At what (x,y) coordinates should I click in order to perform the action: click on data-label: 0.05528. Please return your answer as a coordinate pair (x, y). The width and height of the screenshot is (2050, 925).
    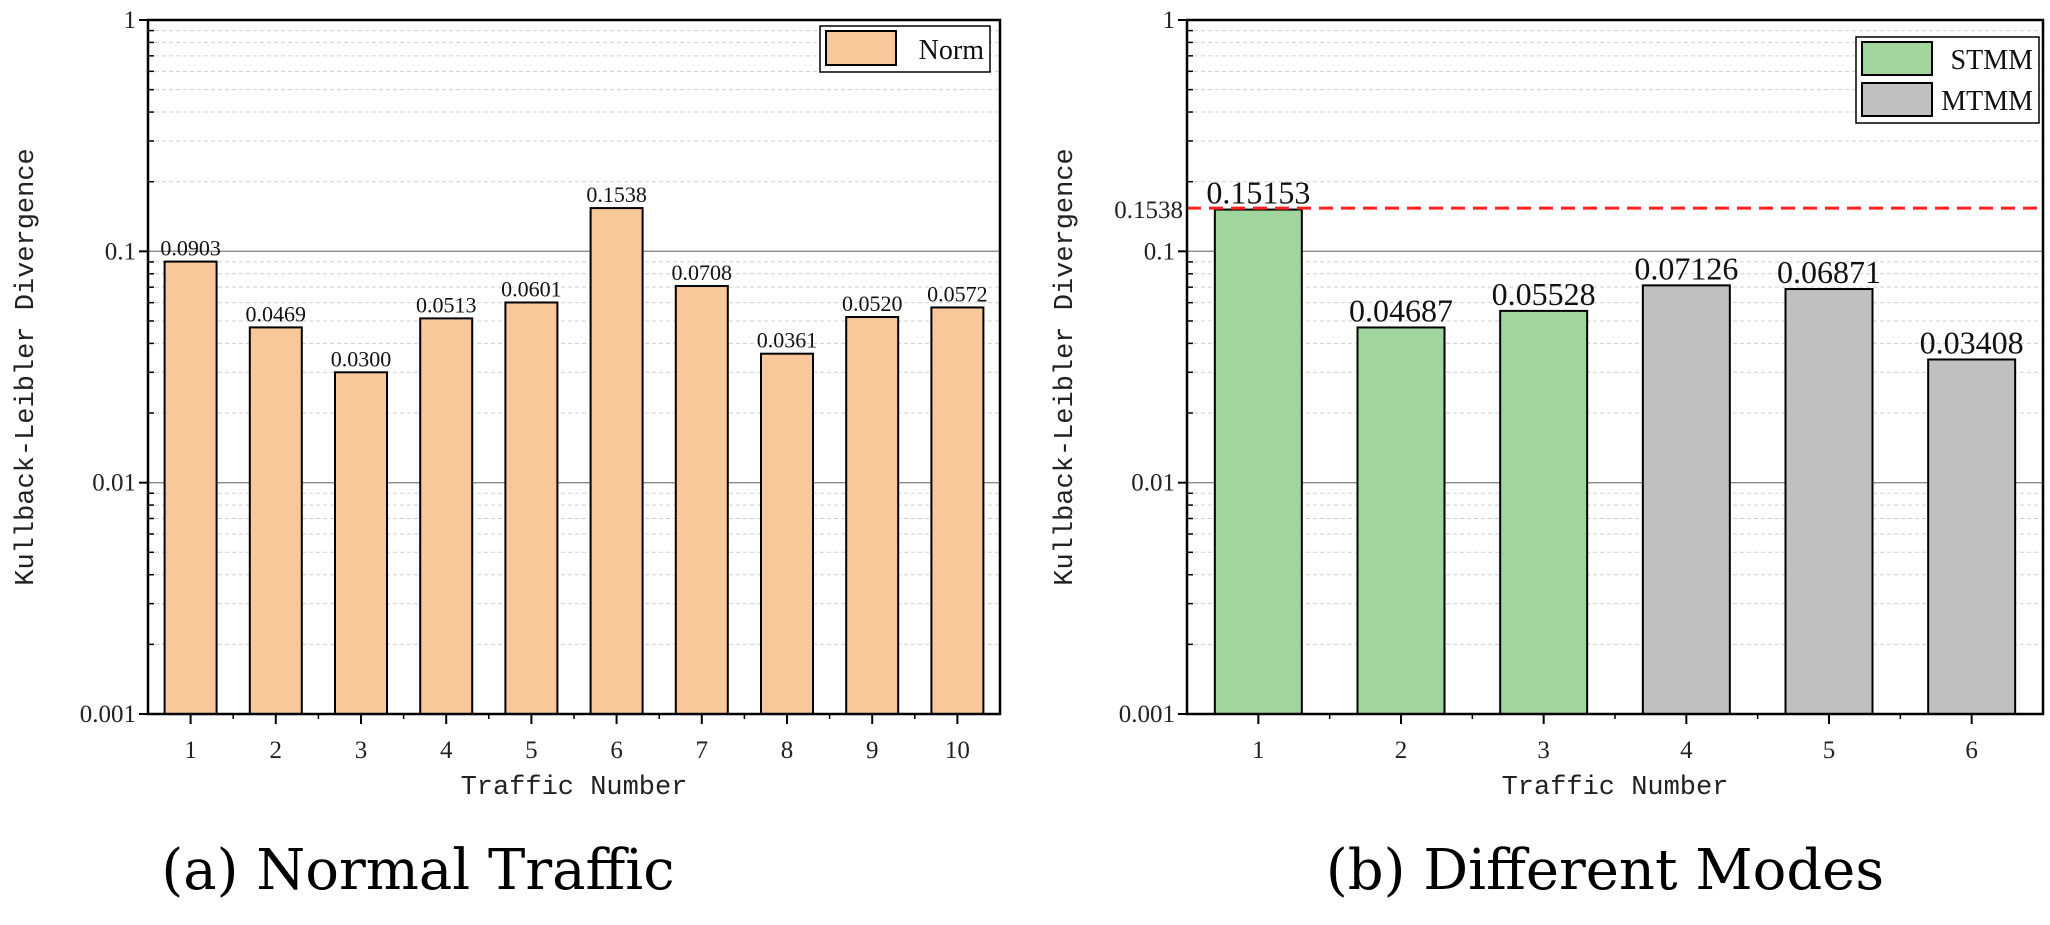
    Looking at the image, I should click on (1544, 294).